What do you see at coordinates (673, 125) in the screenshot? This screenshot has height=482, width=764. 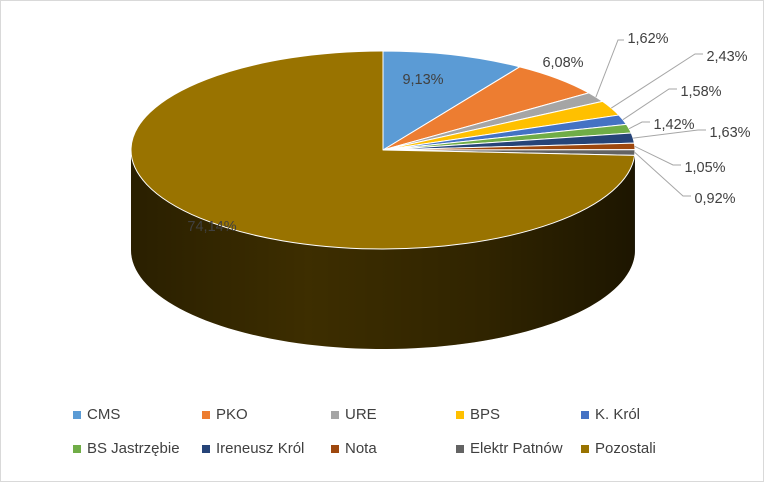 I see `data-label: 1,42%` at bounding box center [673, 125].